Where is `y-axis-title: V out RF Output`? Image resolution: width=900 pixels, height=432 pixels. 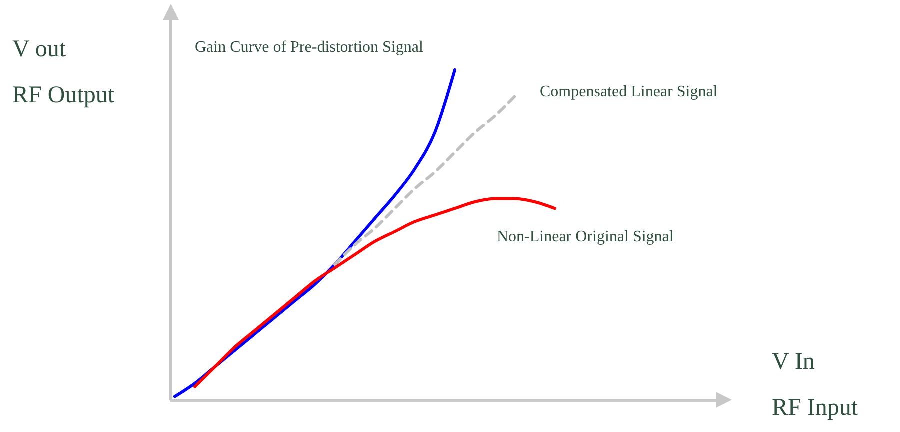 y-axis-title: V out RF Output is located at coordinates (63, 72).